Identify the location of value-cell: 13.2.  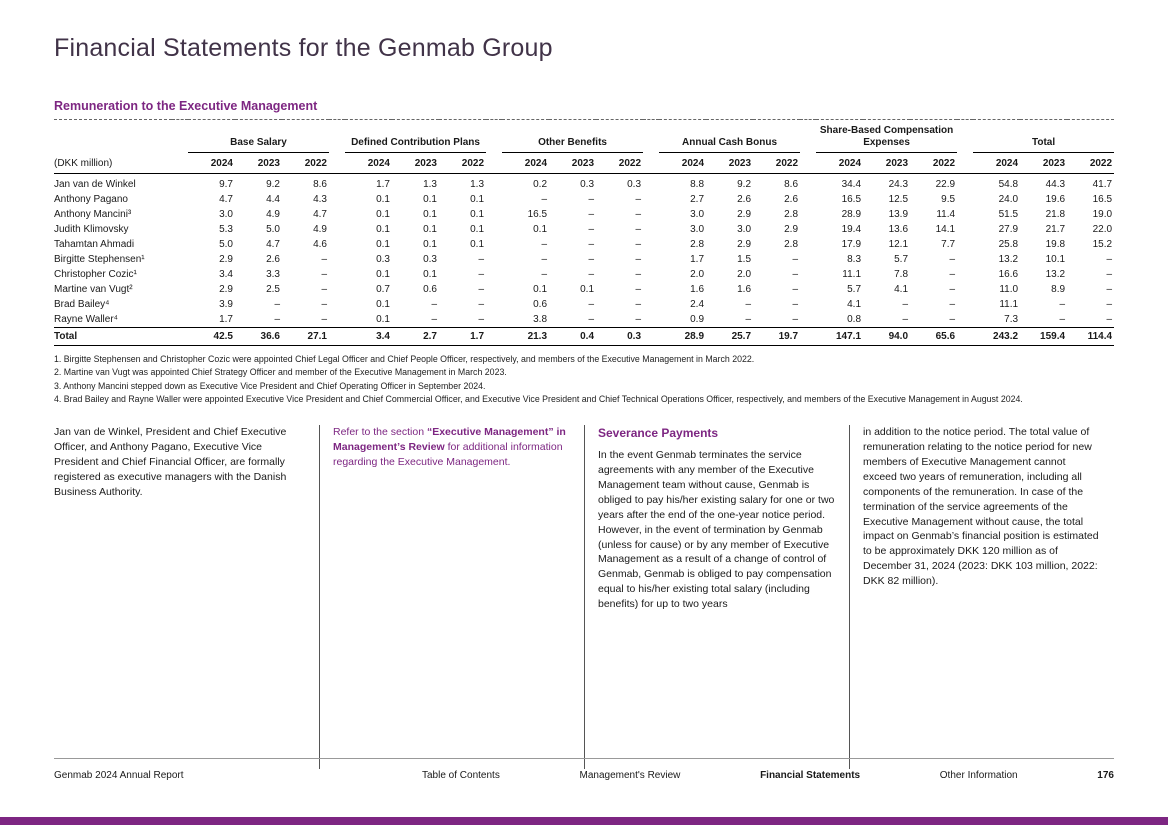
(1055, 274).